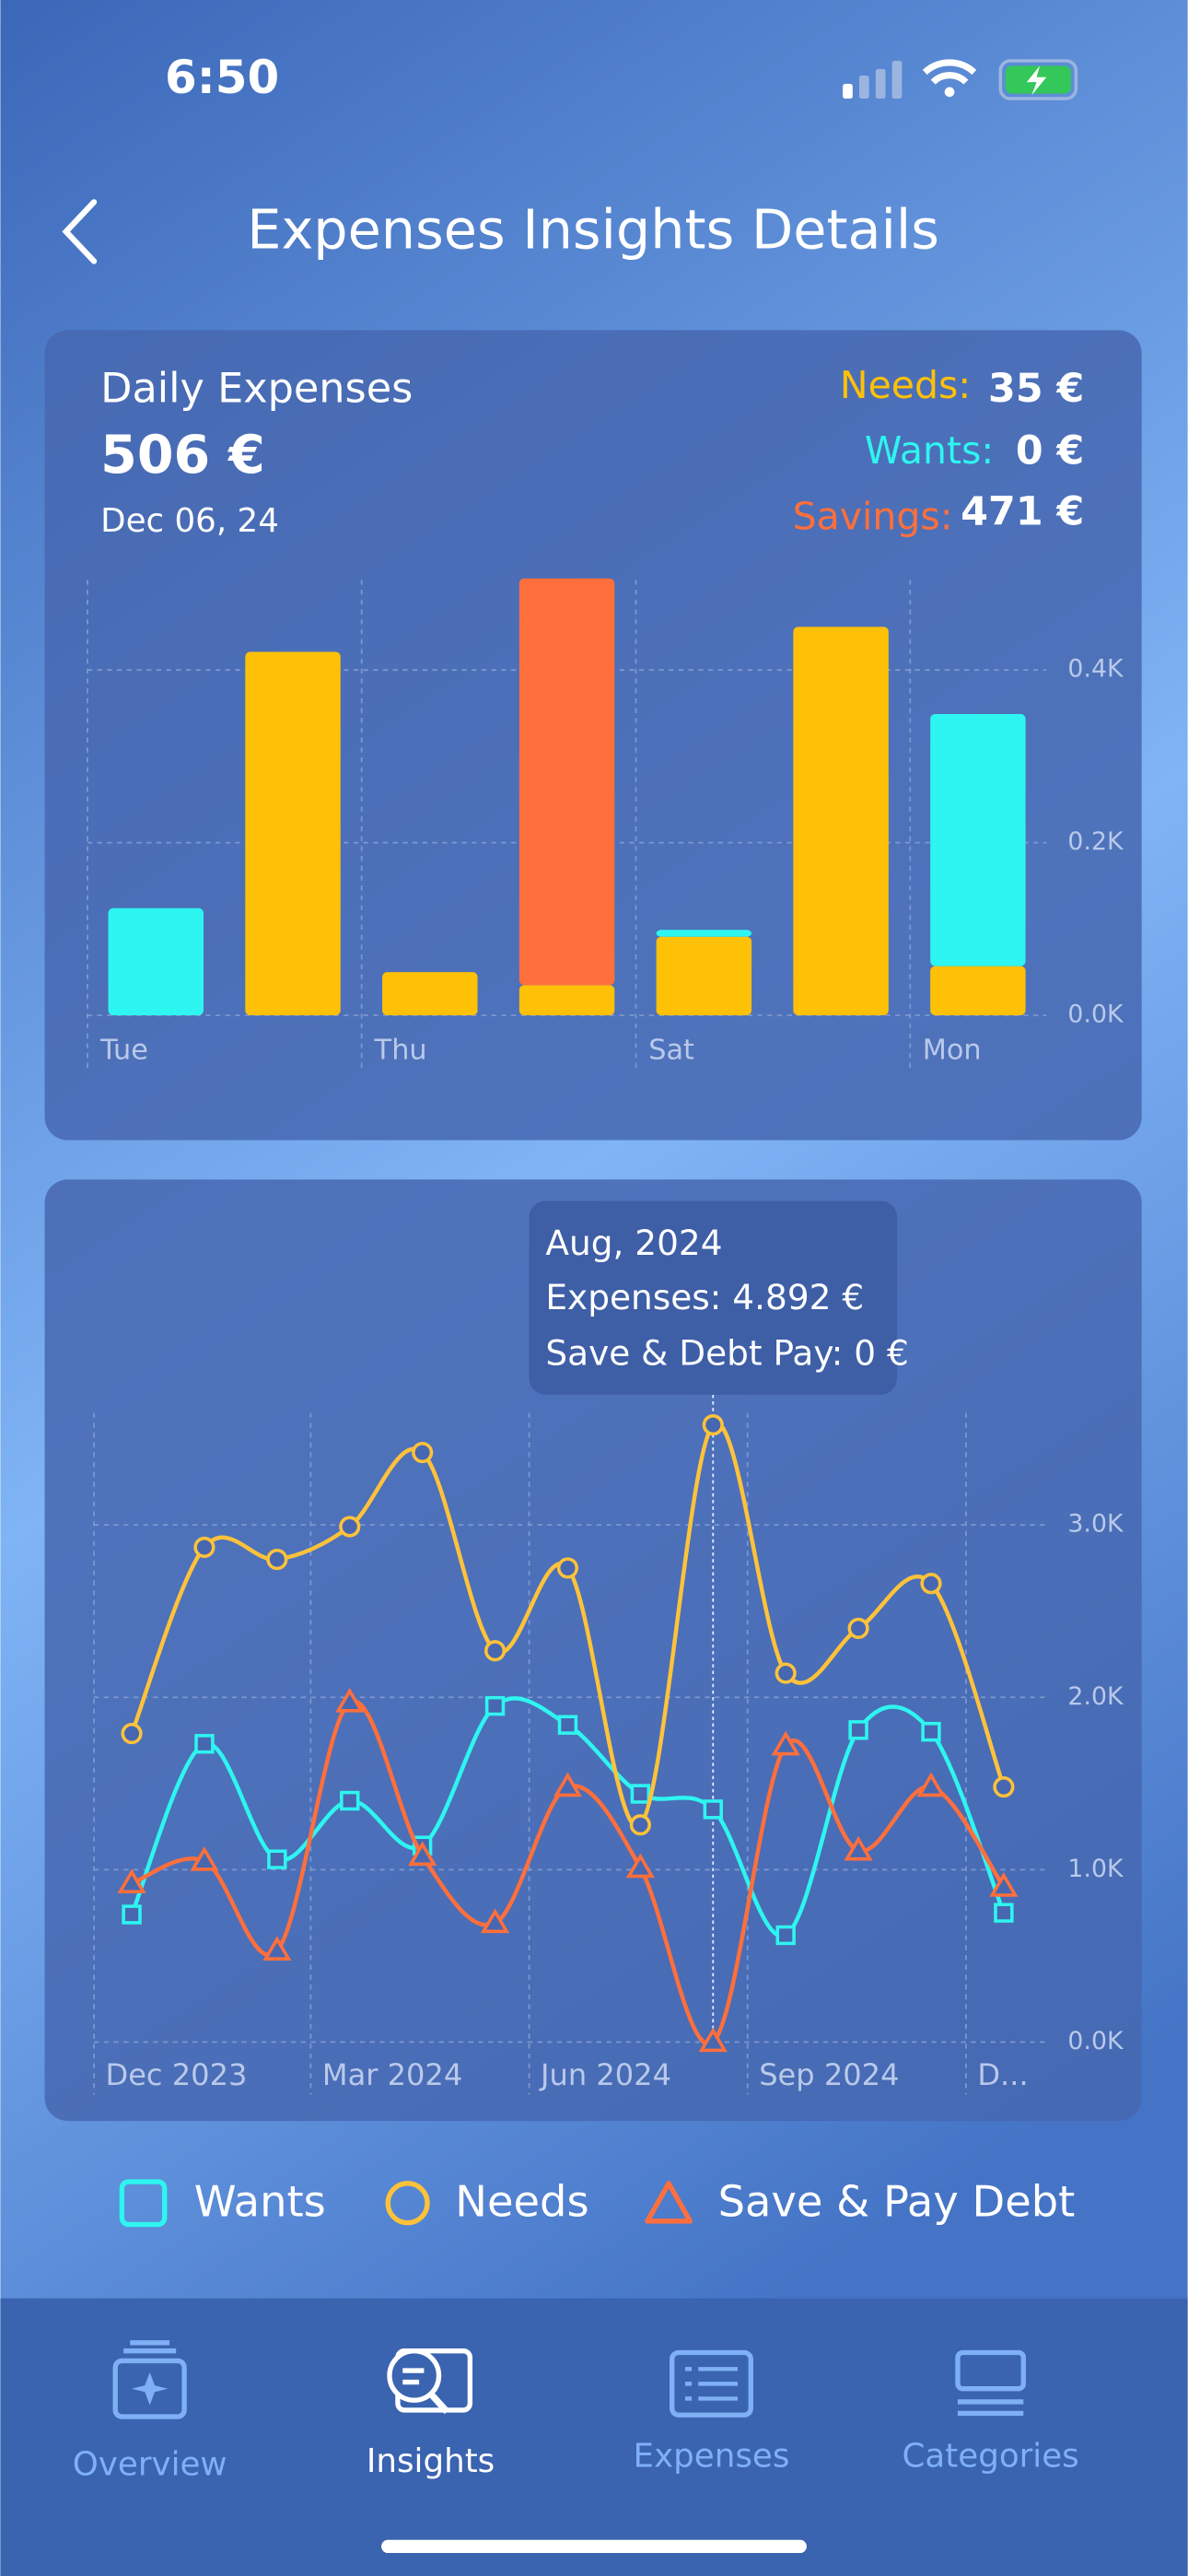 This screenshot has height=2576, width=1188. I want to click on x-tick-label: Sat, so click(671, 1051).